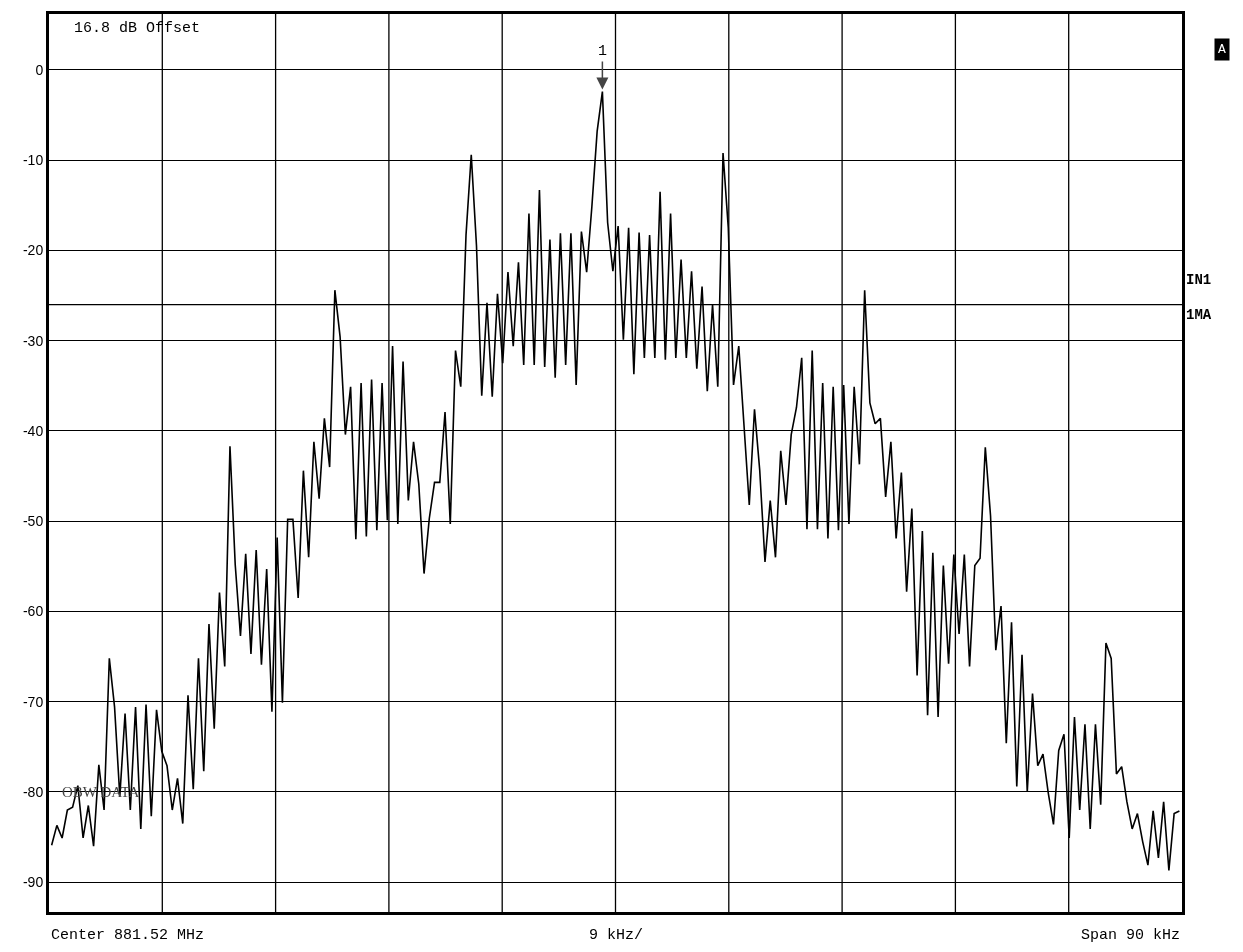  Describe the element at coordinates (33, 882) in the screenshot. I see `y-tick-label: -90` at that location.